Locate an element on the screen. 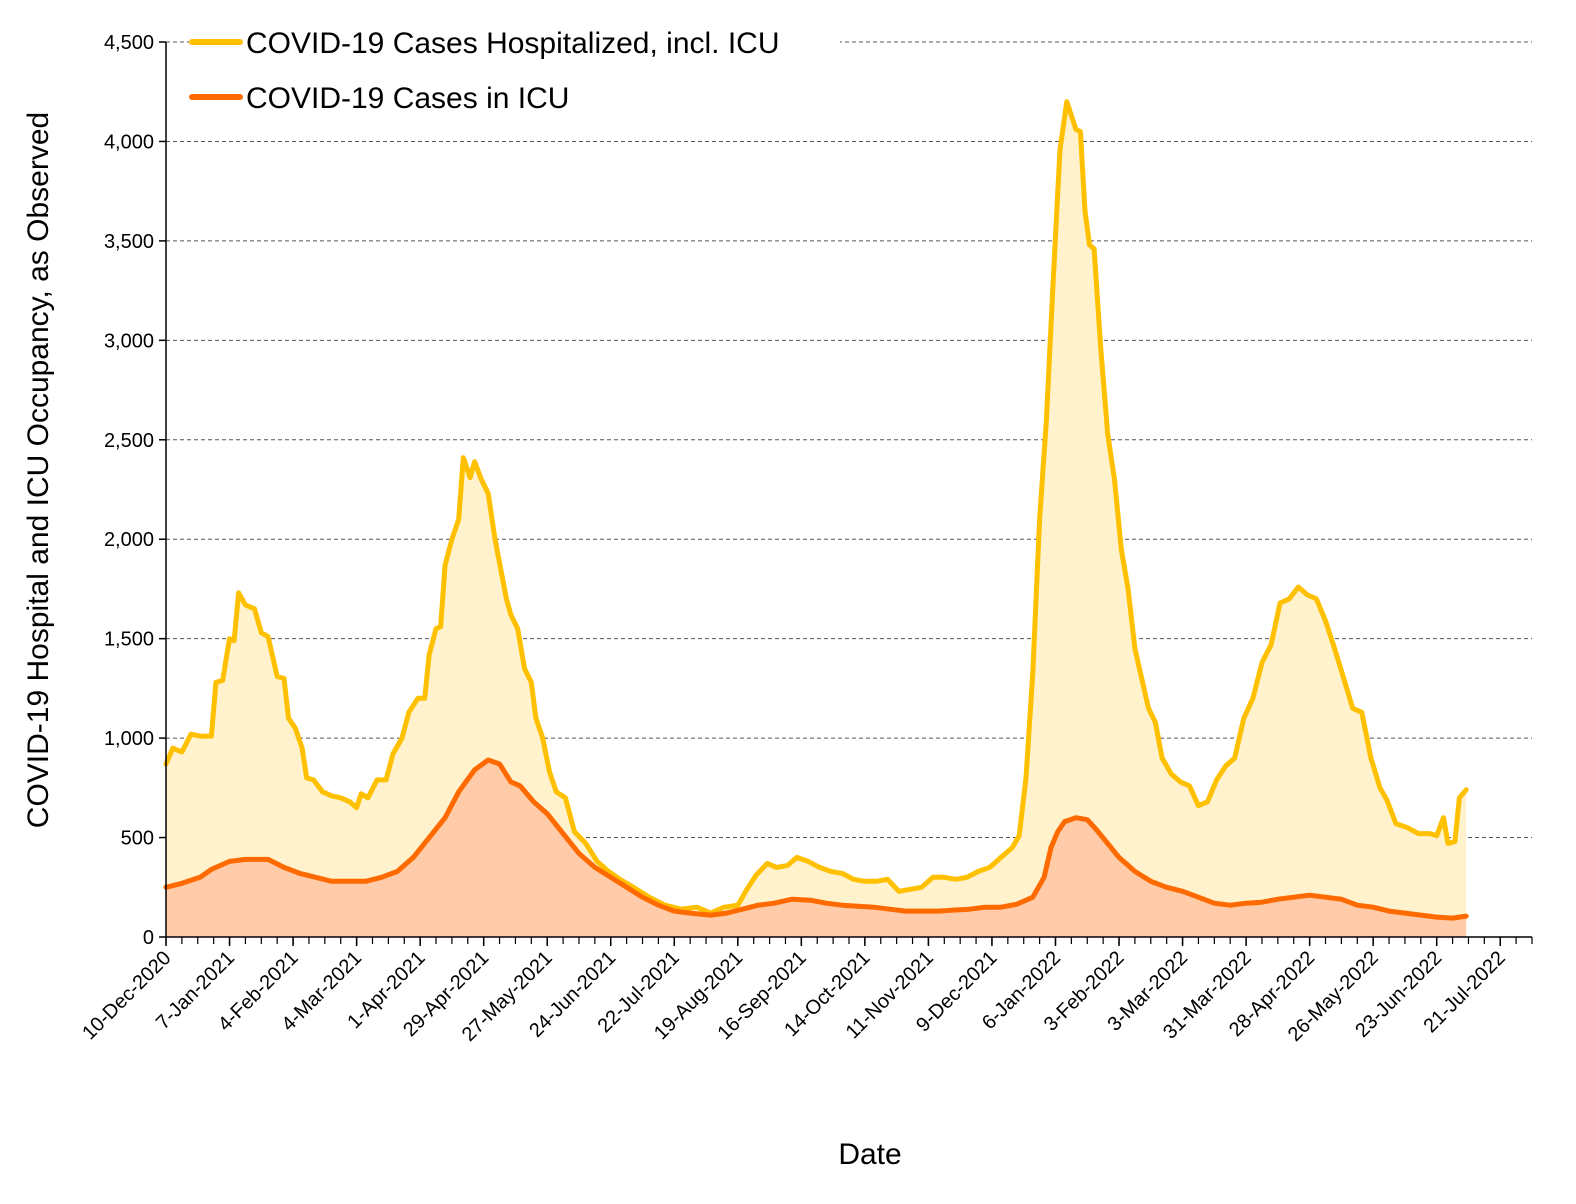 The image size is (1576, 1204). x-axis-title: Date is located at coordinates (869, 1154).